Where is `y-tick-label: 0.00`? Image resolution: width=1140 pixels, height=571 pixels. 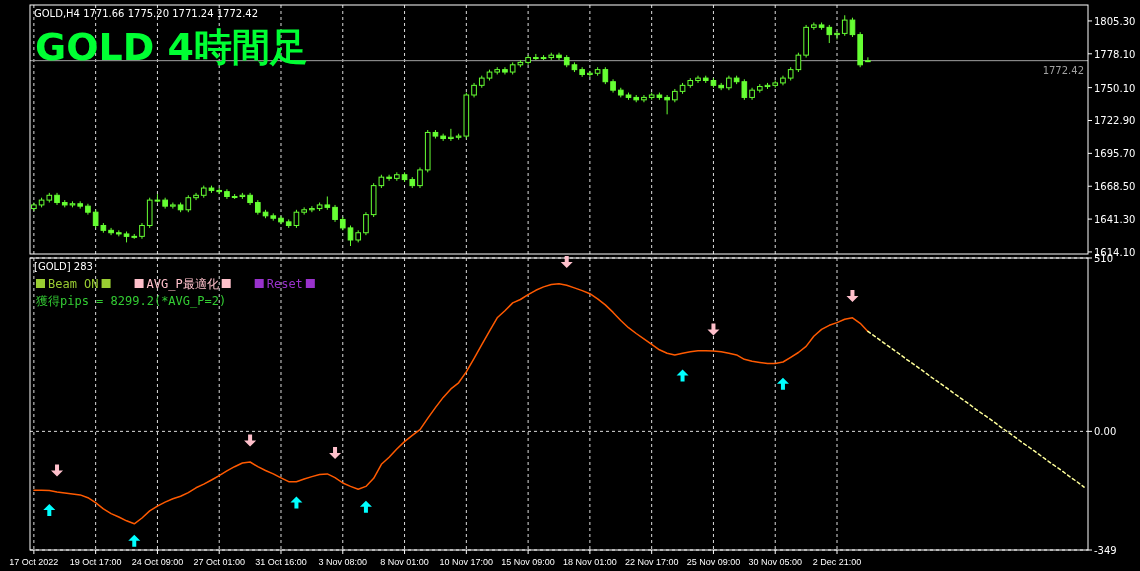 y-tick-label: 0.00 is located at coordinates (1105, 432).